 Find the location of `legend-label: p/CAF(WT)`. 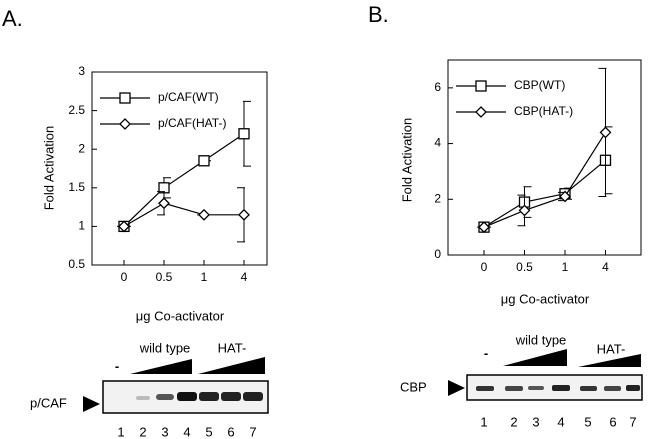

legend-label: p/CAF(WT) is located at coordinates (188, 97).